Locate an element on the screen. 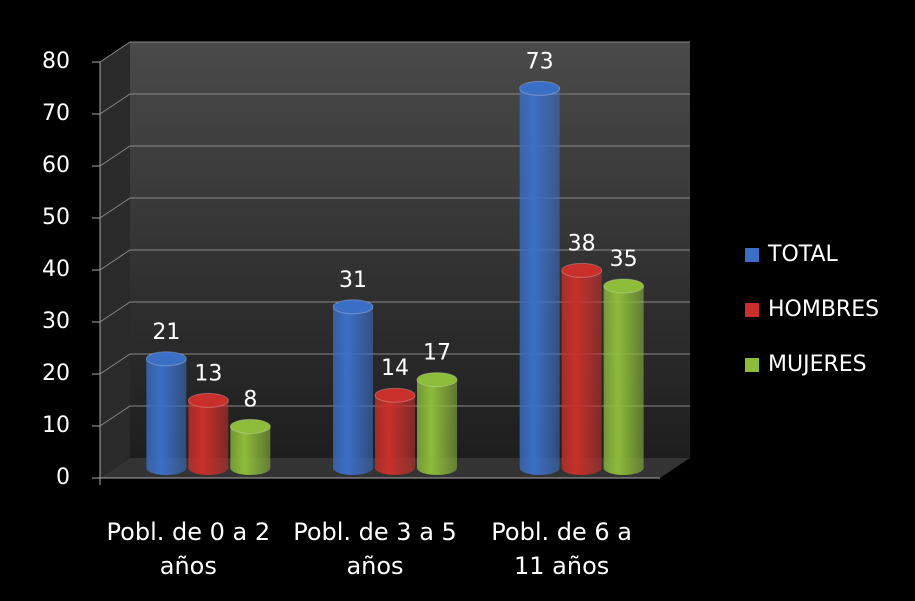  legend-label: HOMBRES is located at coordinates (823, 309).